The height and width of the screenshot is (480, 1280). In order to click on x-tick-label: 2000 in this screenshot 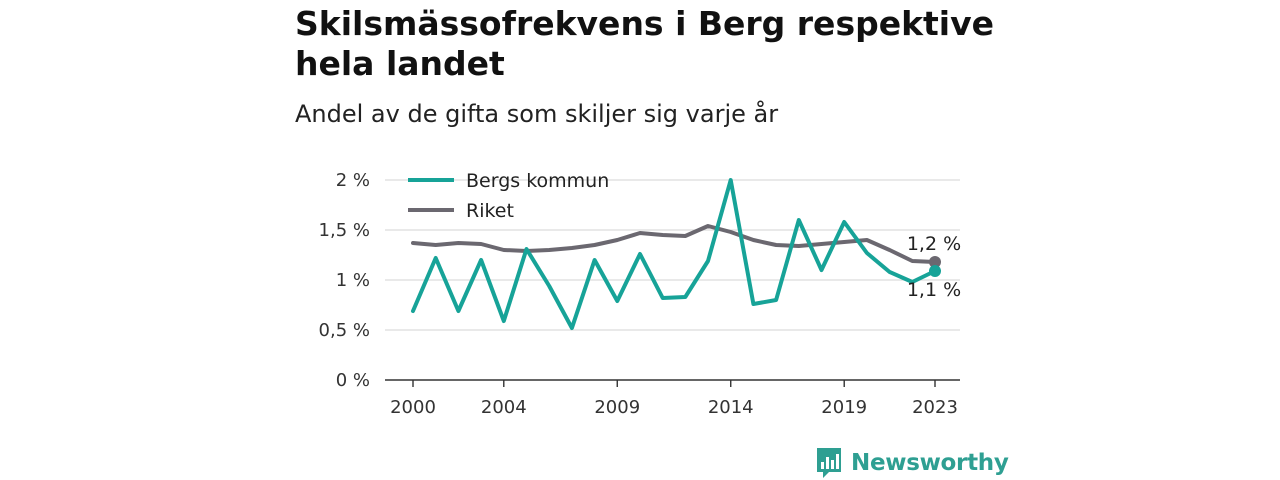, I will do `click(413, 407)`.